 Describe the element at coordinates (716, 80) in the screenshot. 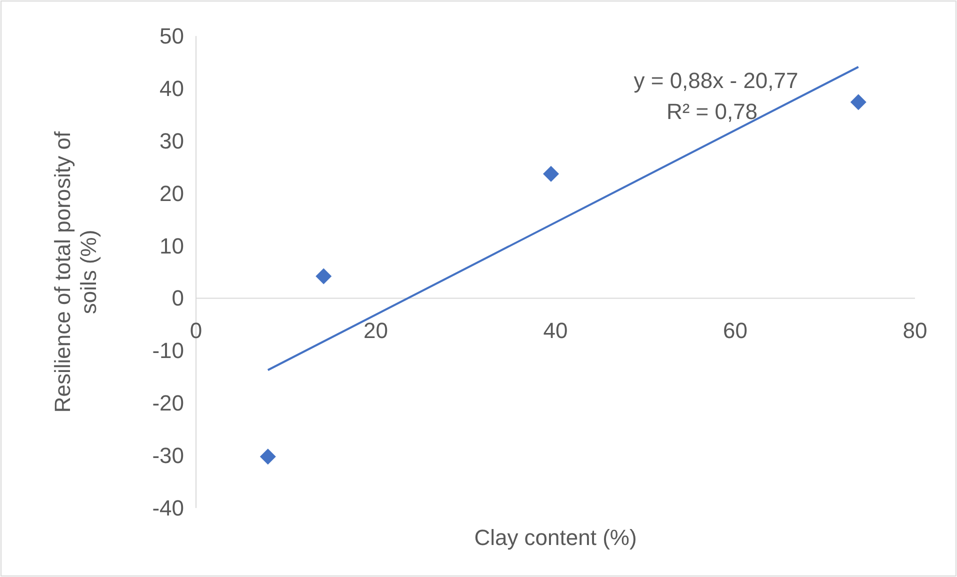

I see `annotation: y = 0,88x - 20,77` at that location.